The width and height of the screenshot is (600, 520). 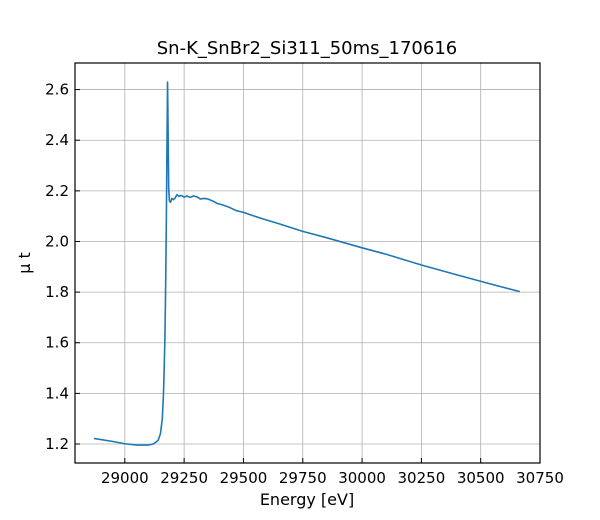 I want to click on x-tick-label: 30500, so click(x=481, y=478).